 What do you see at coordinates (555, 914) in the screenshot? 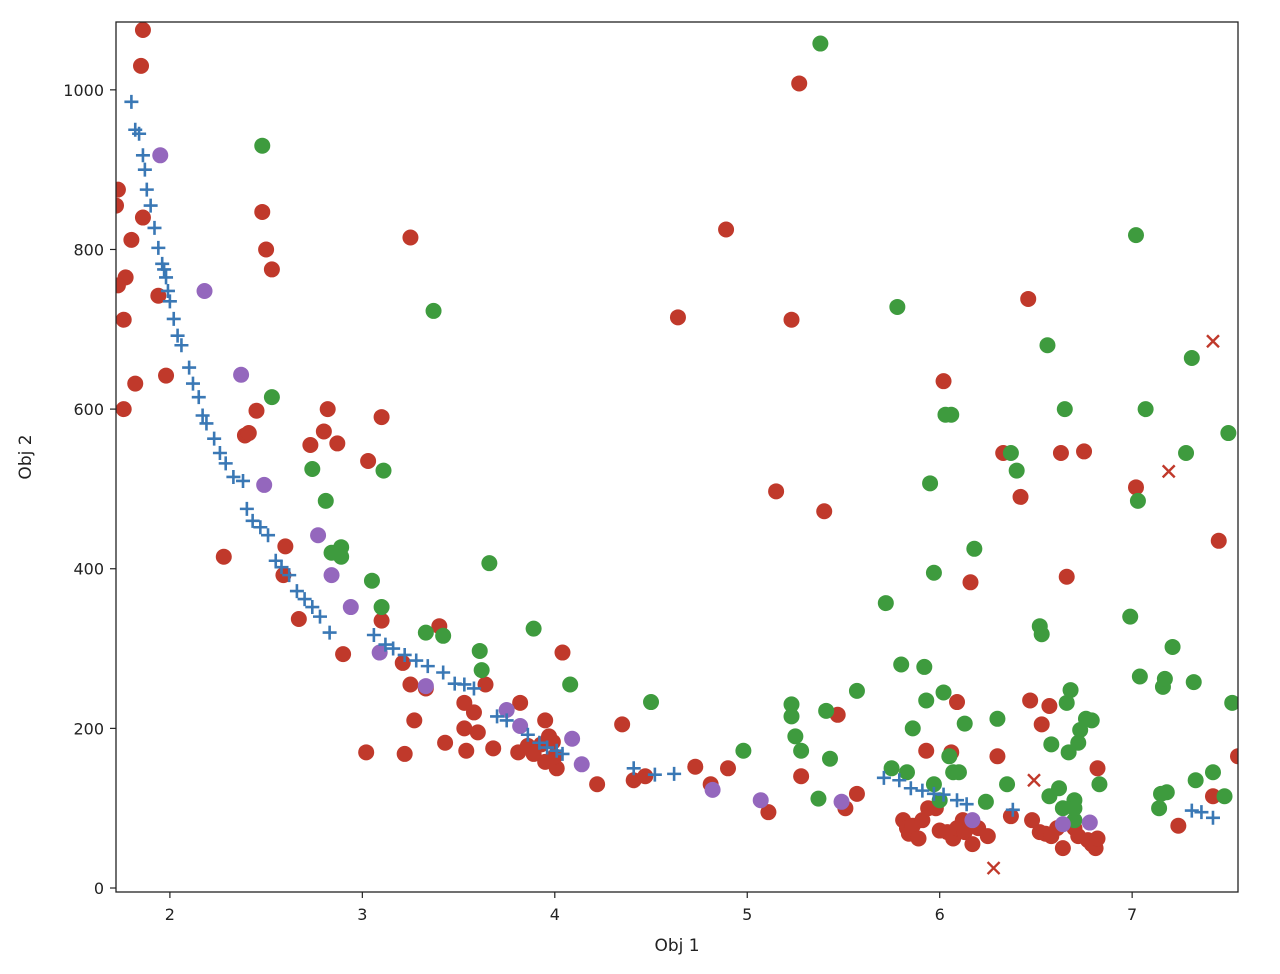
I see `x-tick-label: 4` at bounding box center [555, 914].